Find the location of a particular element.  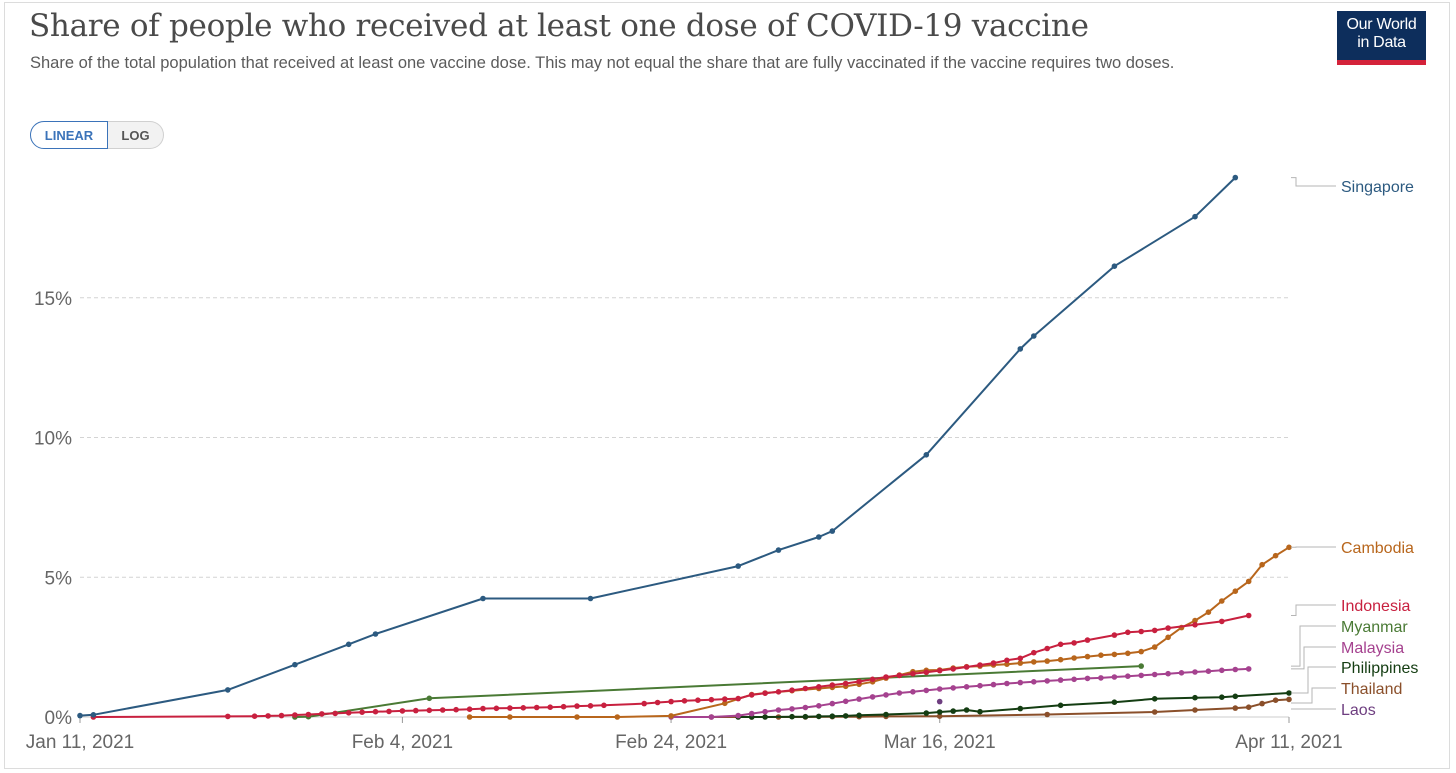

thailand-label: Thailand is located at coordinates (1371, 689).